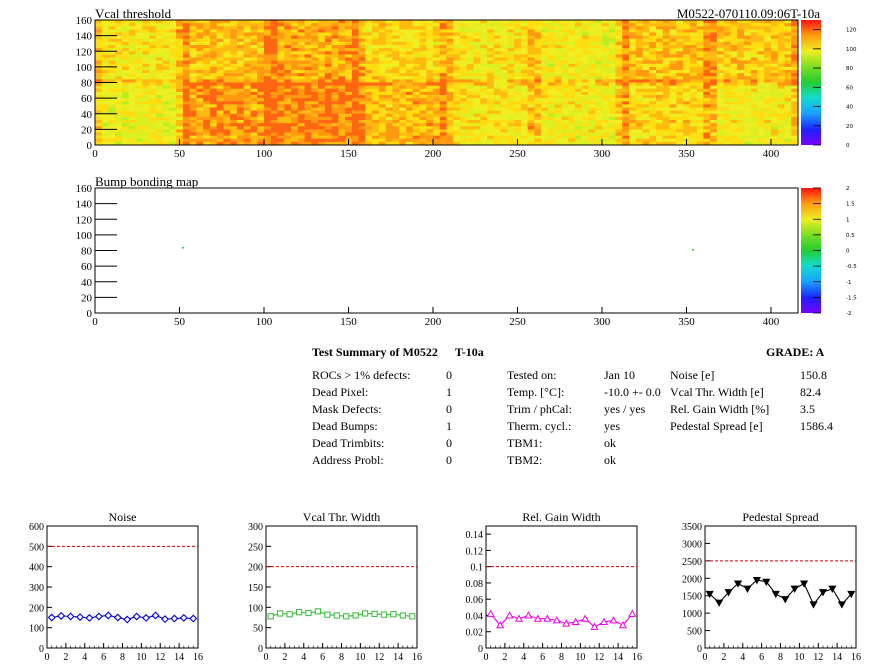 Image resolution: width=896 pixels, height=672 pixels. I want to click on scale-tick-label: 0, so click(848, 146).